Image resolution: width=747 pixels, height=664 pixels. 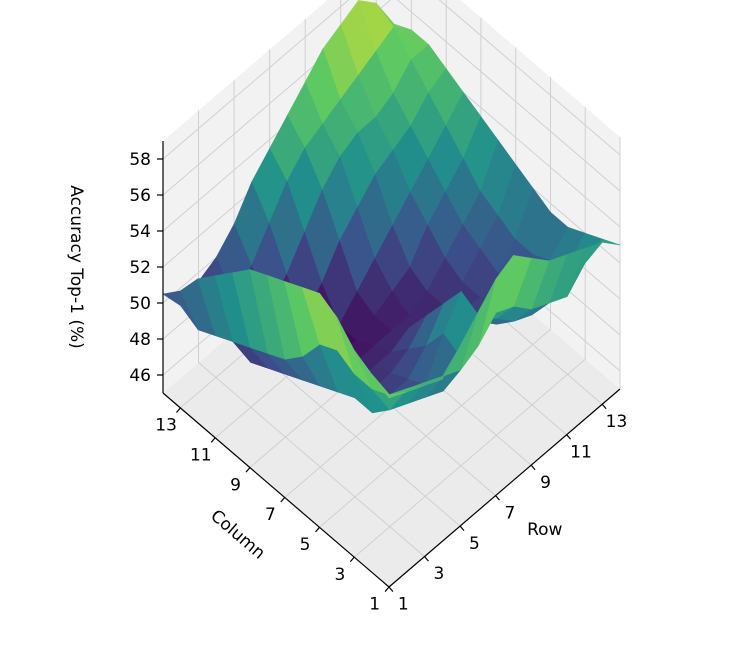 What do you see at coordinates (617, 422) in the screenshot?
I see `row-tick-label: 13` at bounding box center [617, 422].